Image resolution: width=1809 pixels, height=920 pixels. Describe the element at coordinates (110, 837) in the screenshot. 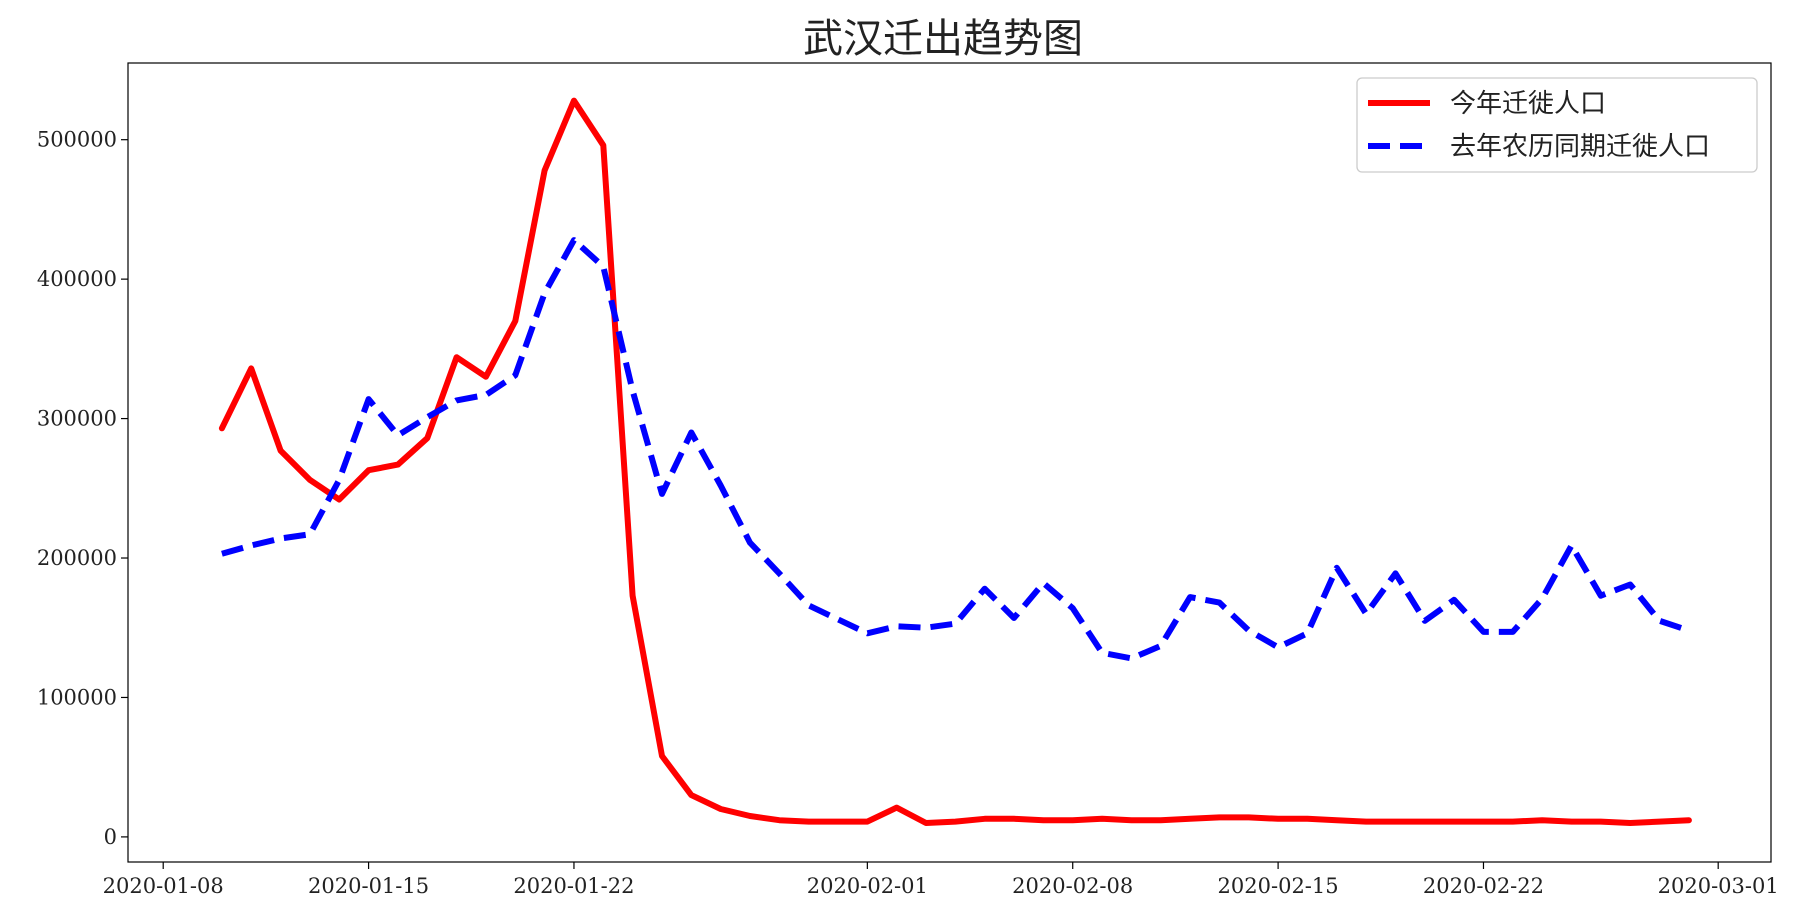

I see `y-tick-label: 0` at that location.